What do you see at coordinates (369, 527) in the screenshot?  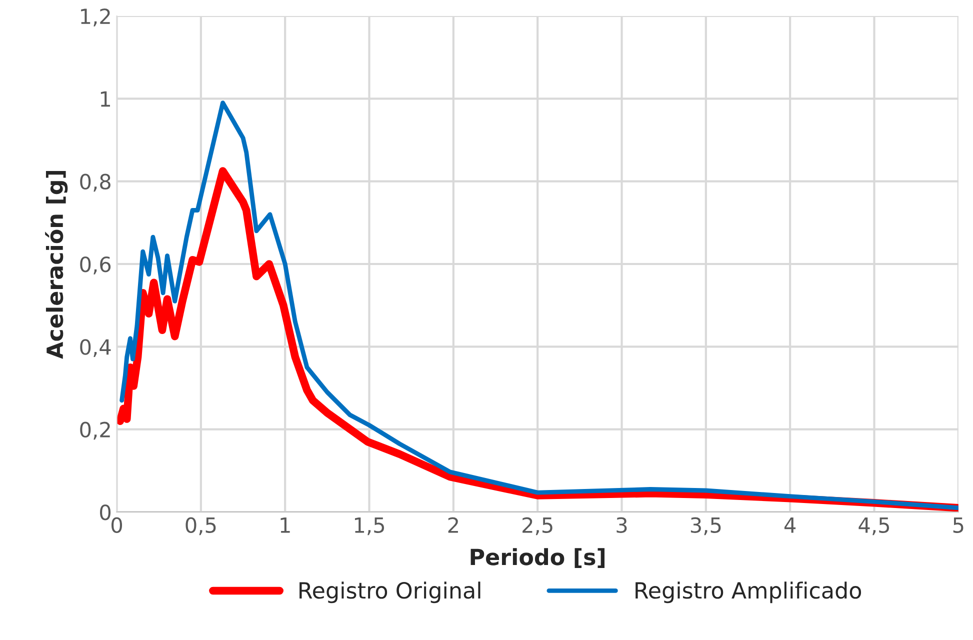 I see `x-tick-label: 1,5` at bounding box center [369, 527].